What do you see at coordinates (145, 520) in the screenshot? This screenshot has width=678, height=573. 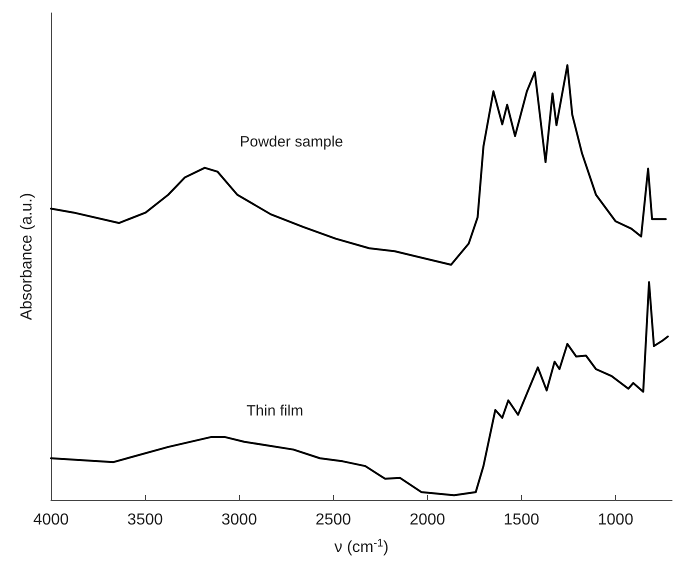 I see `x-tick-label: 3500` at bounding box center [145, 520].